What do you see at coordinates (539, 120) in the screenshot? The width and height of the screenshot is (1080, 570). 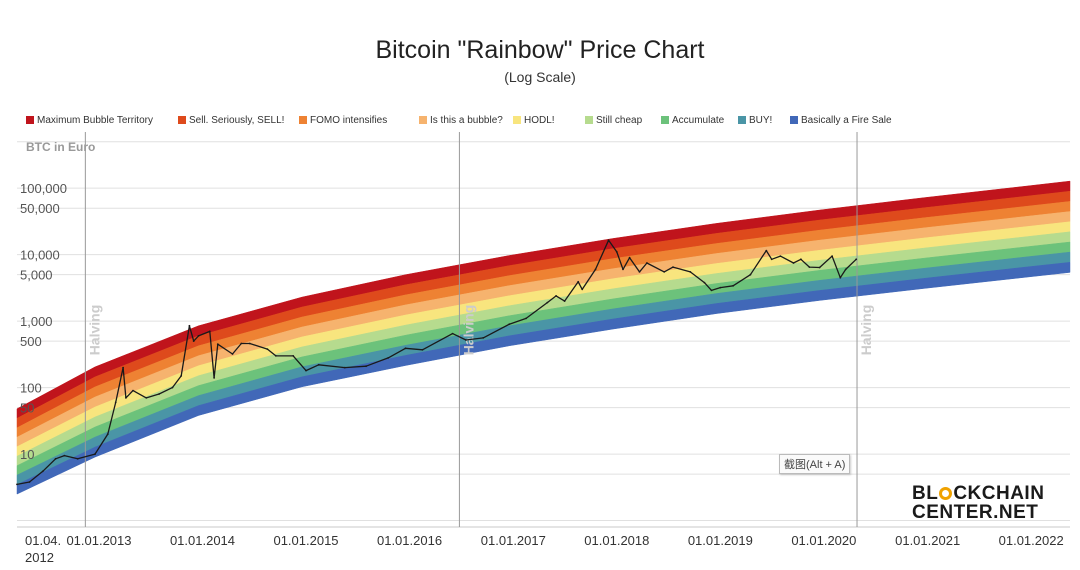 I see `legend-label: HODL!` at bounding box center [539, 120].